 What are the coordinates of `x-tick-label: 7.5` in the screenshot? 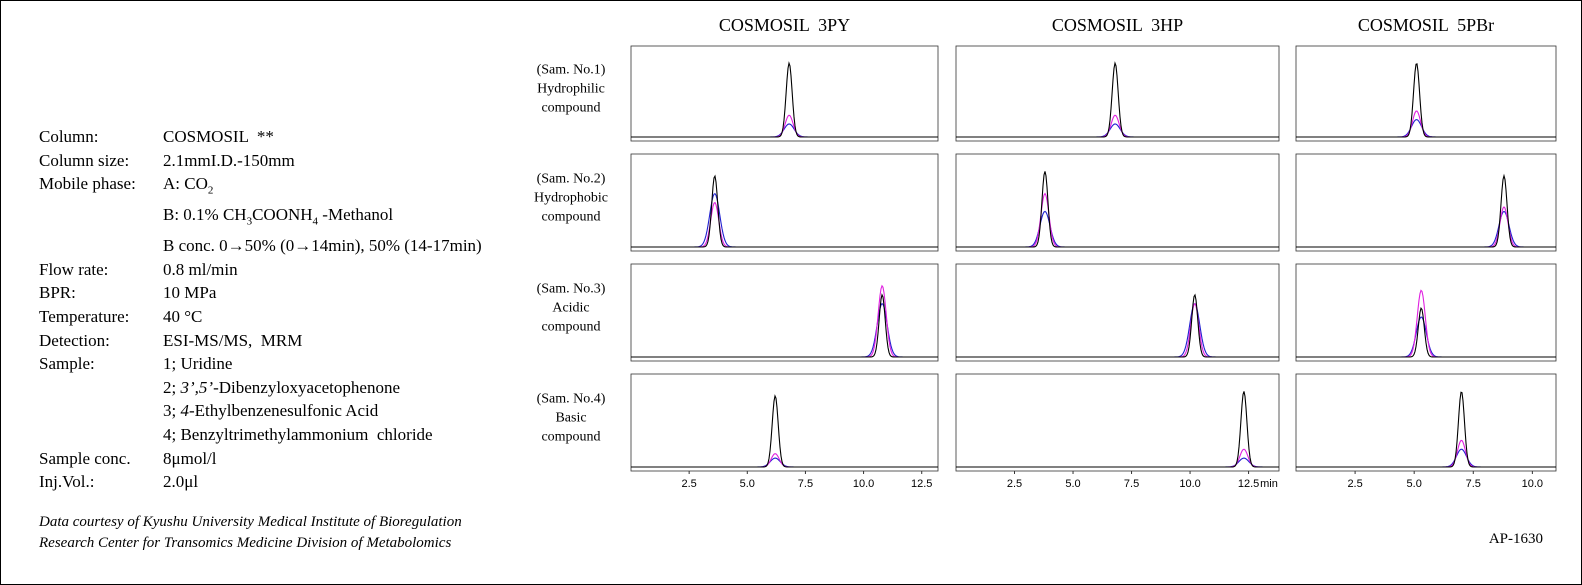 It's located at (1131, 484).